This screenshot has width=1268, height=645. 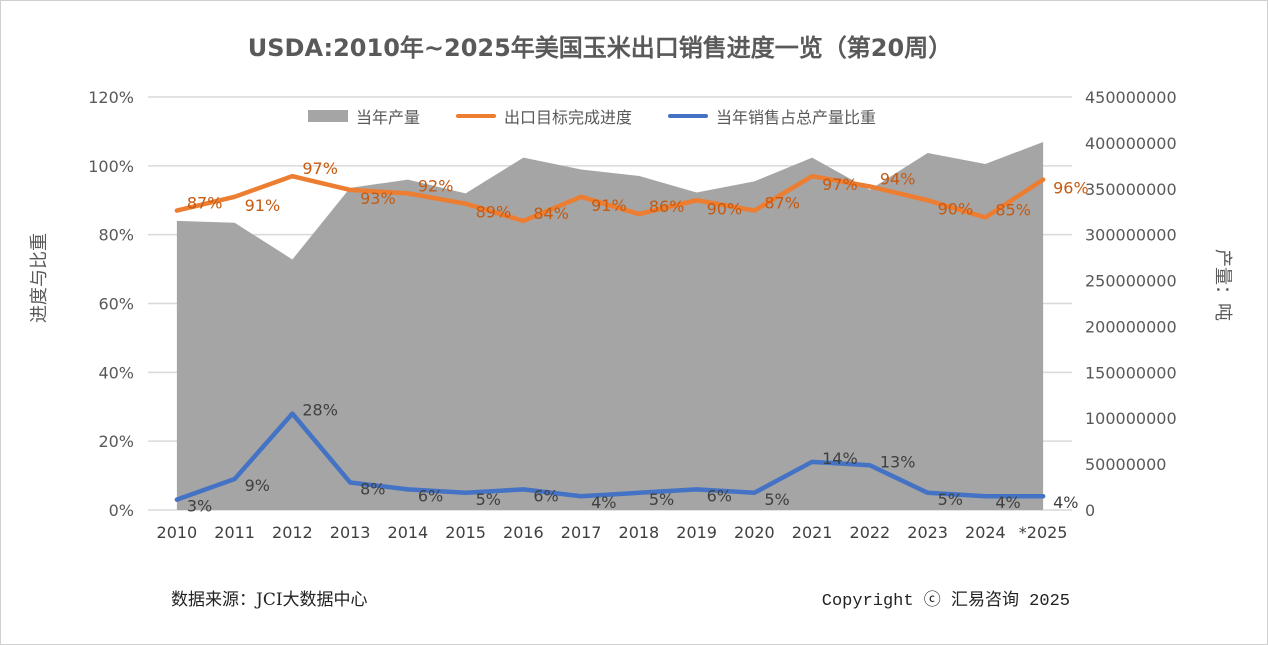 What do you see at coordinates (610, 456) in the screenshot?
I see `line-sales-ratio` at bounding box center [610, 456].